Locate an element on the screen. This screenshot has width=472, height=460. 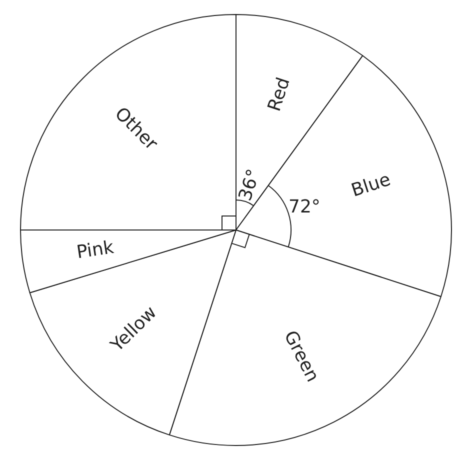
text: 36° is located at coordinates (249, 185).